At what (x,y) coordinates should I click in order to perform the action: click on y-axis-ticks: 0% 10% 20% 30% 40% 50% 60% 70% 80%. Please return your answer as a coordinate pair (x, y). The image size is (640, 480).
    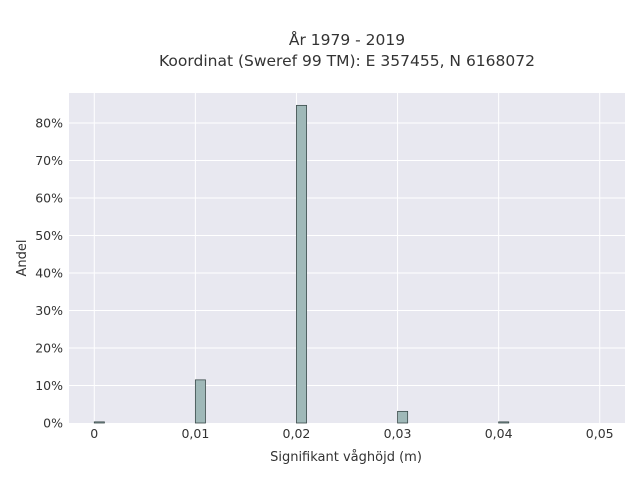
    Looking at the image, I should click on (49, 273).